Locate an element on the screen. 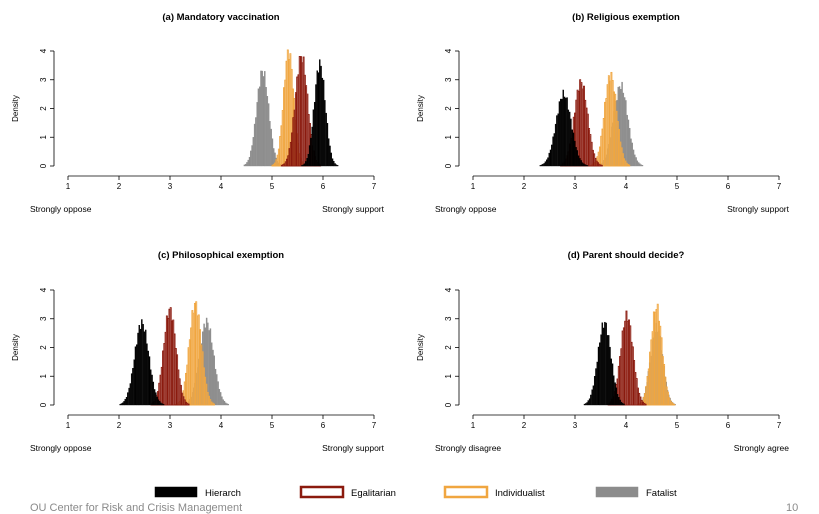 This screenshot has width=819, height=514. y-axis-title: Density is located at coordinates (420, 347).